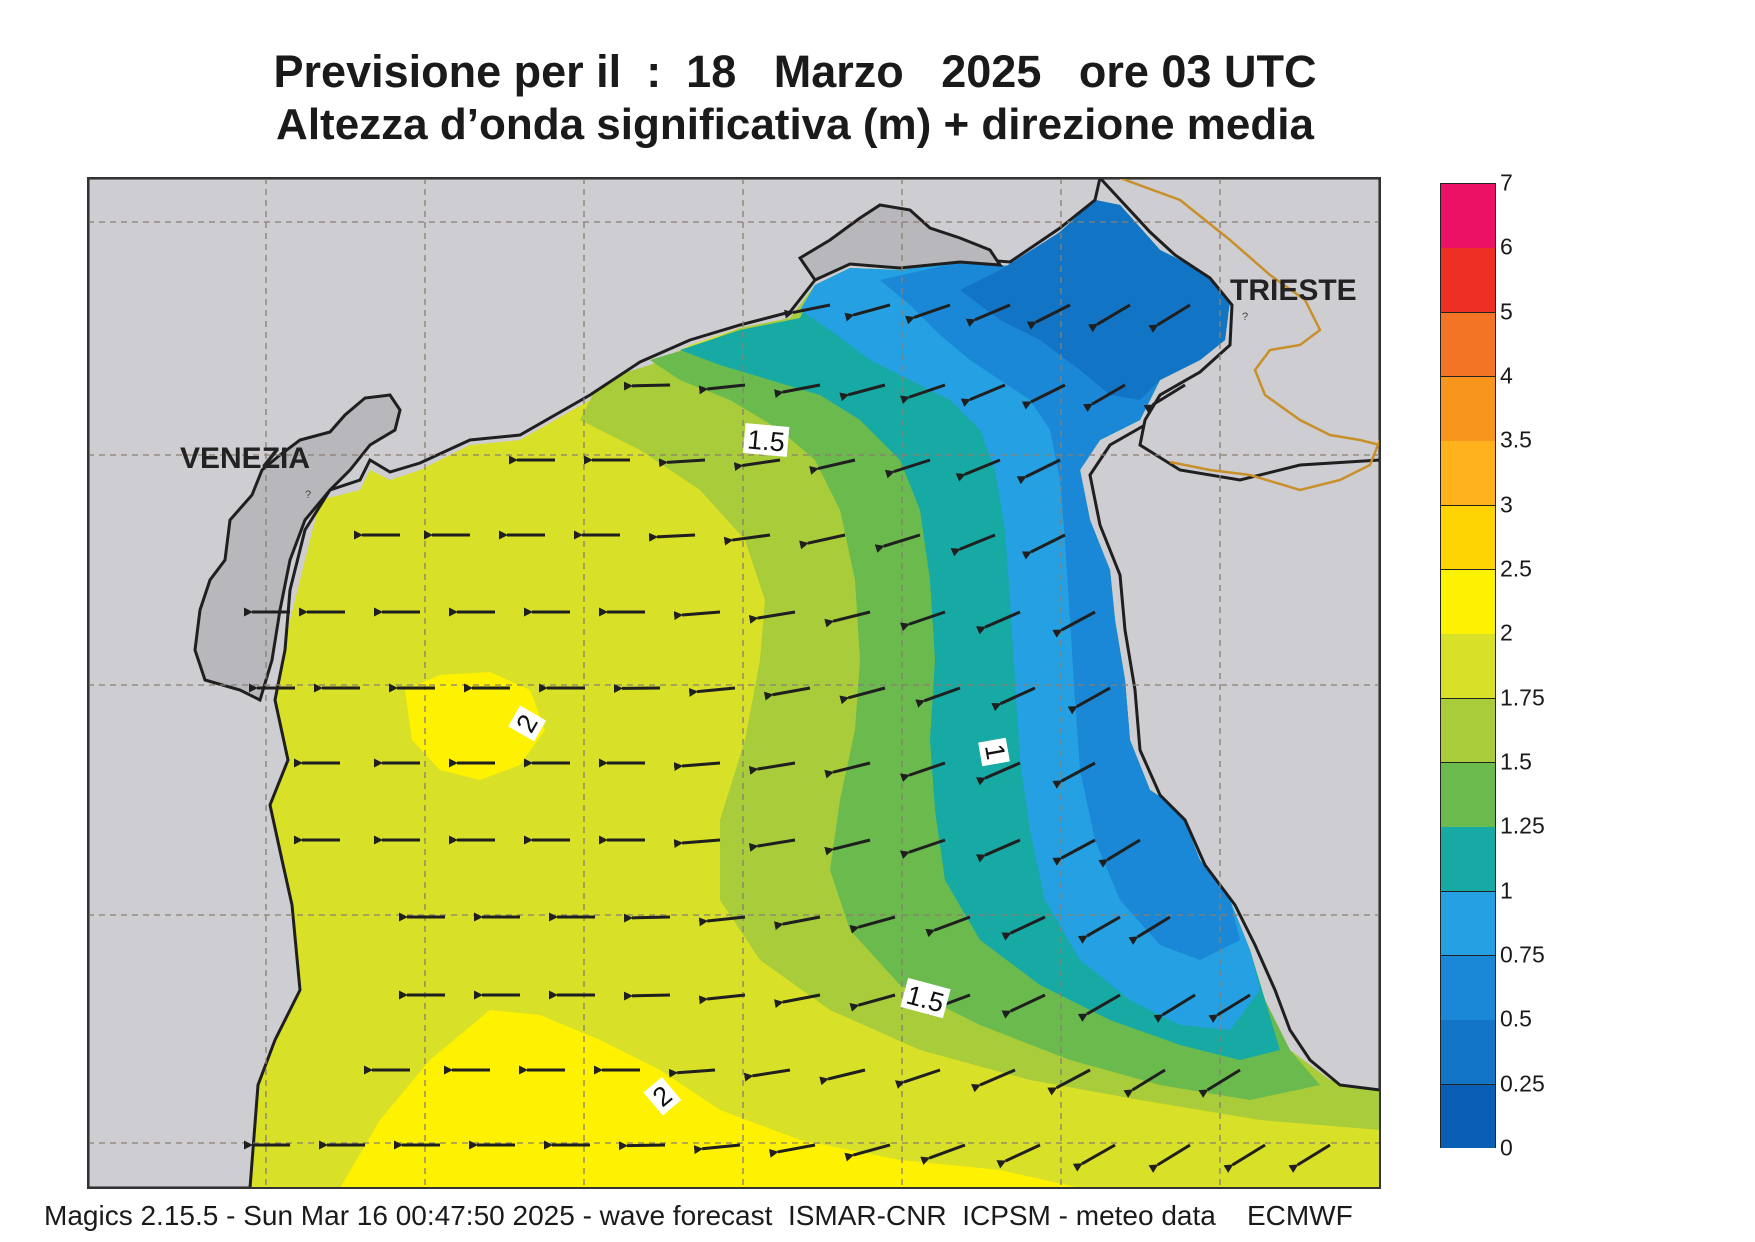 The width and height of the screenshot is (1755, 1242). What do you see at coordinates (245, 458) in the screenshot?
I see `city-label-venezia: VENEZIA` at bounding box center [245, 458].